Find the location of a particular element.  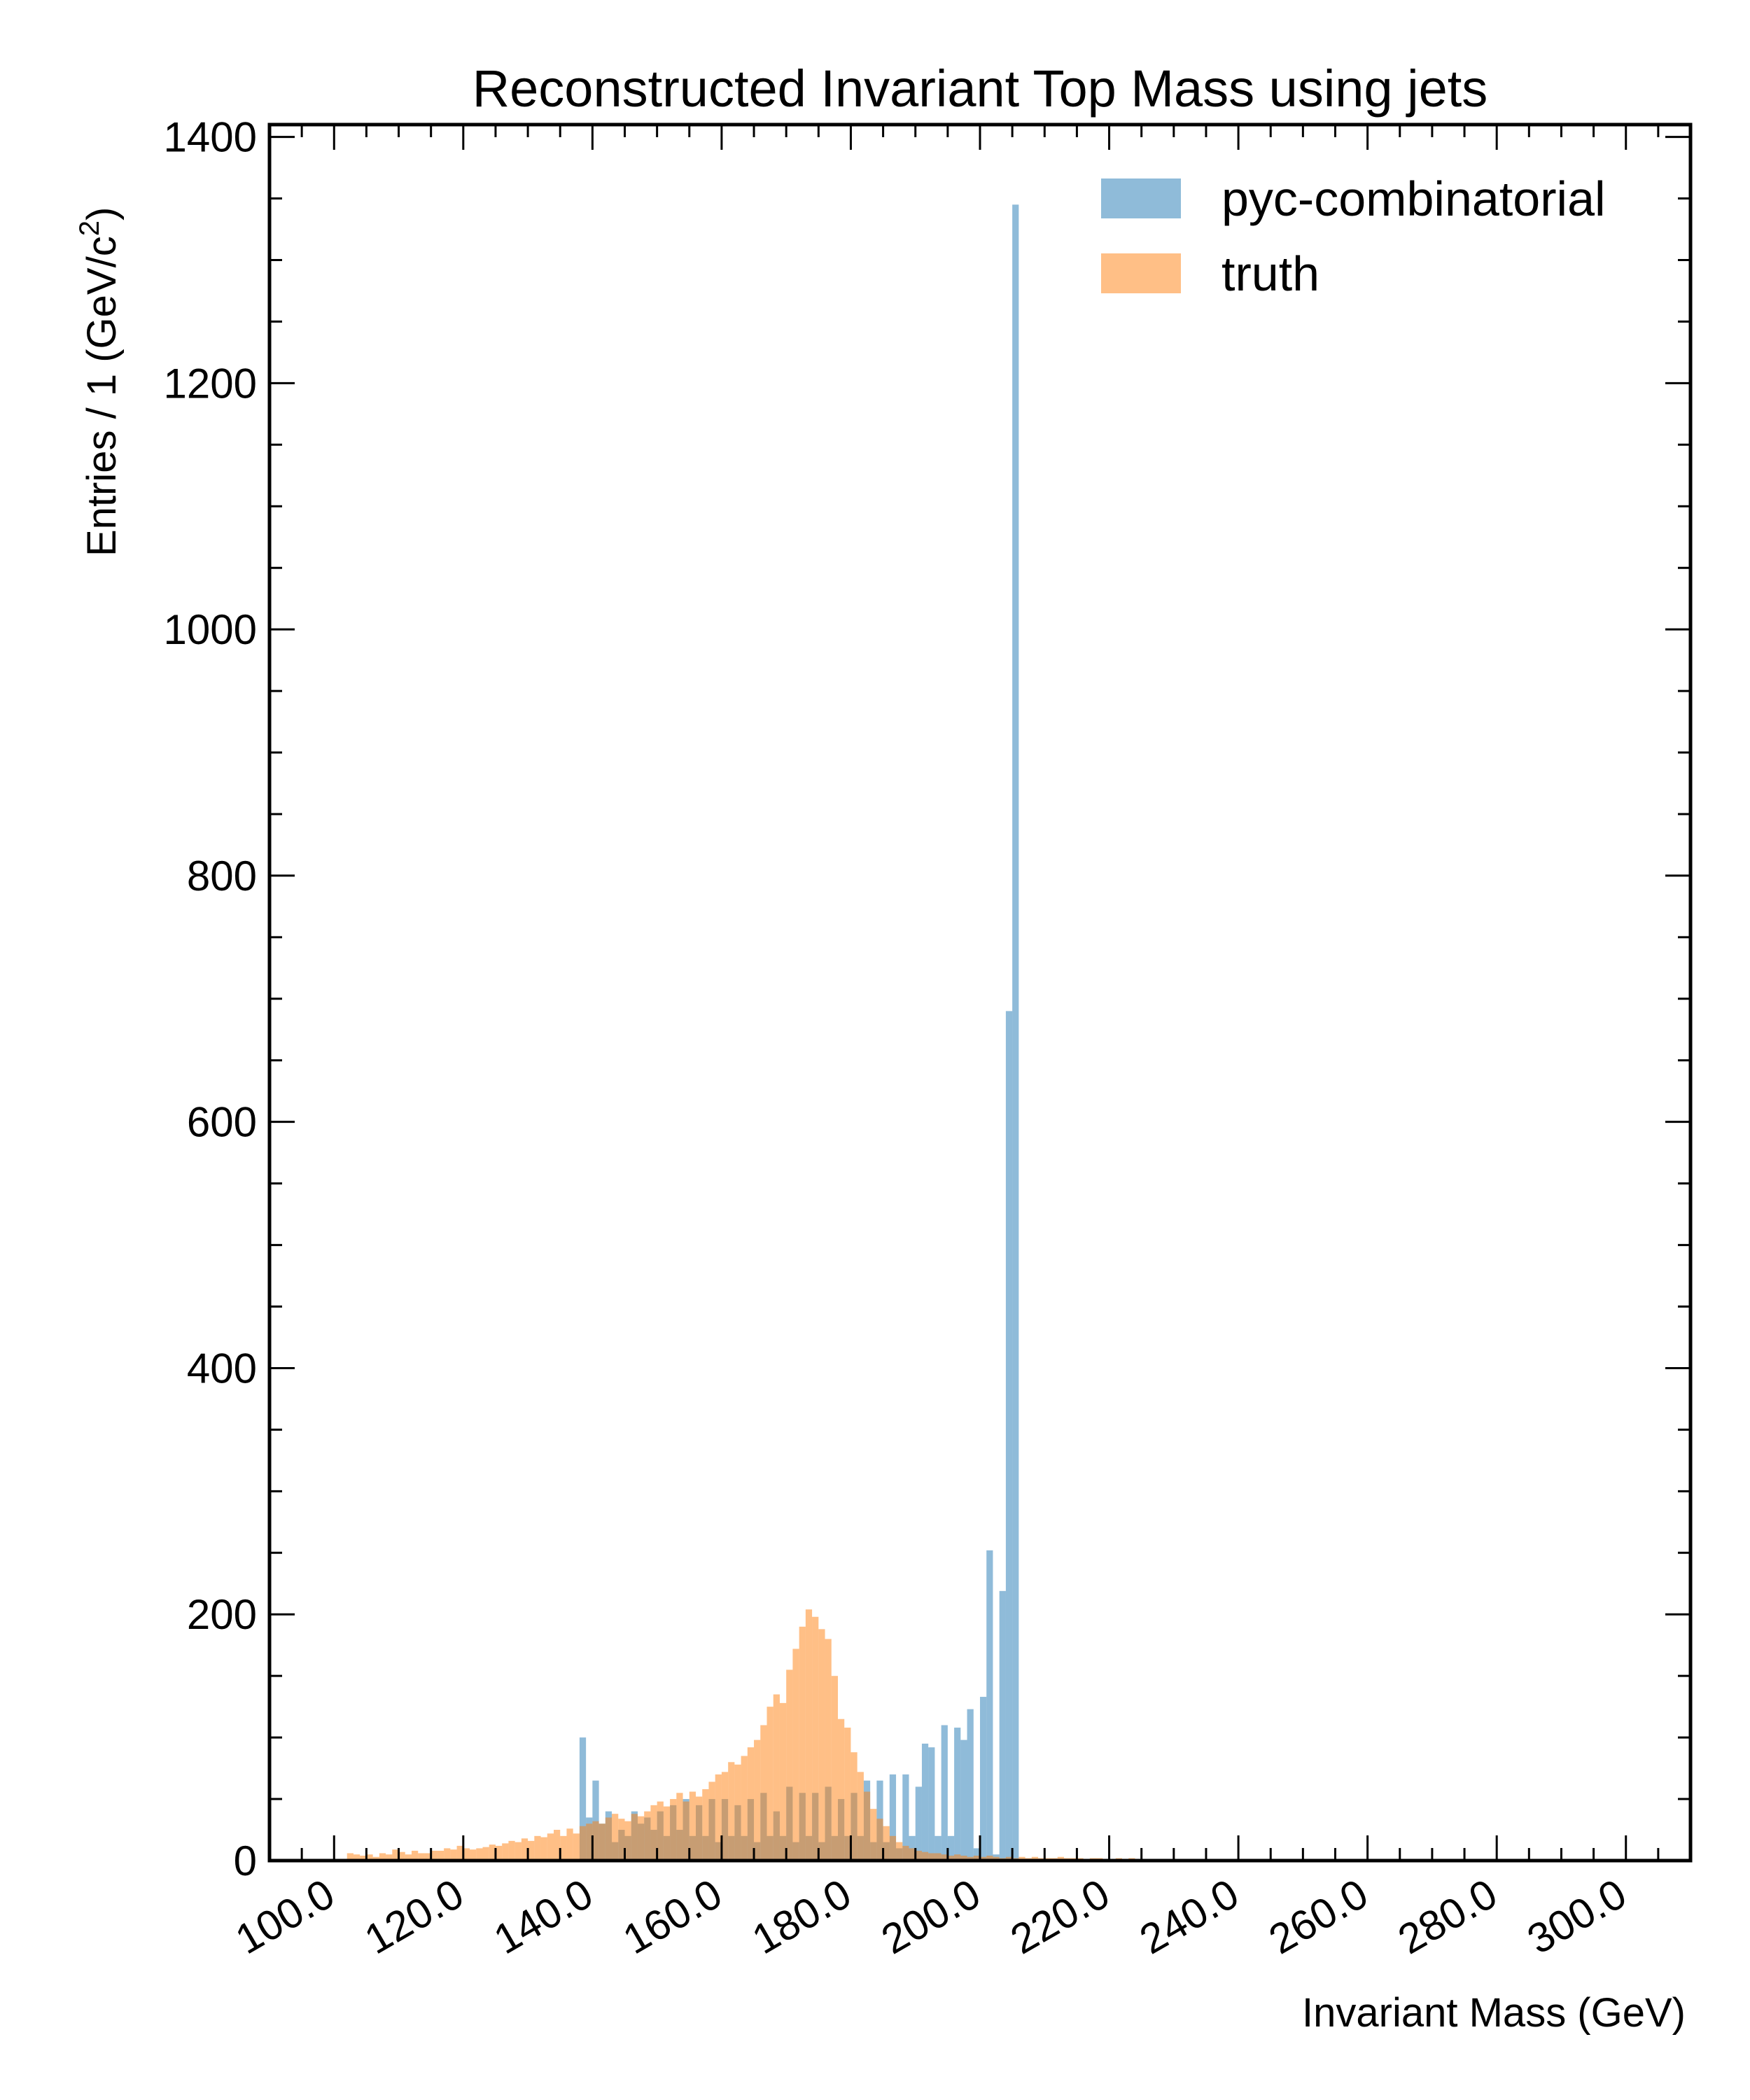

y-tick-label: 1400 is located at coordinates (210, 137).